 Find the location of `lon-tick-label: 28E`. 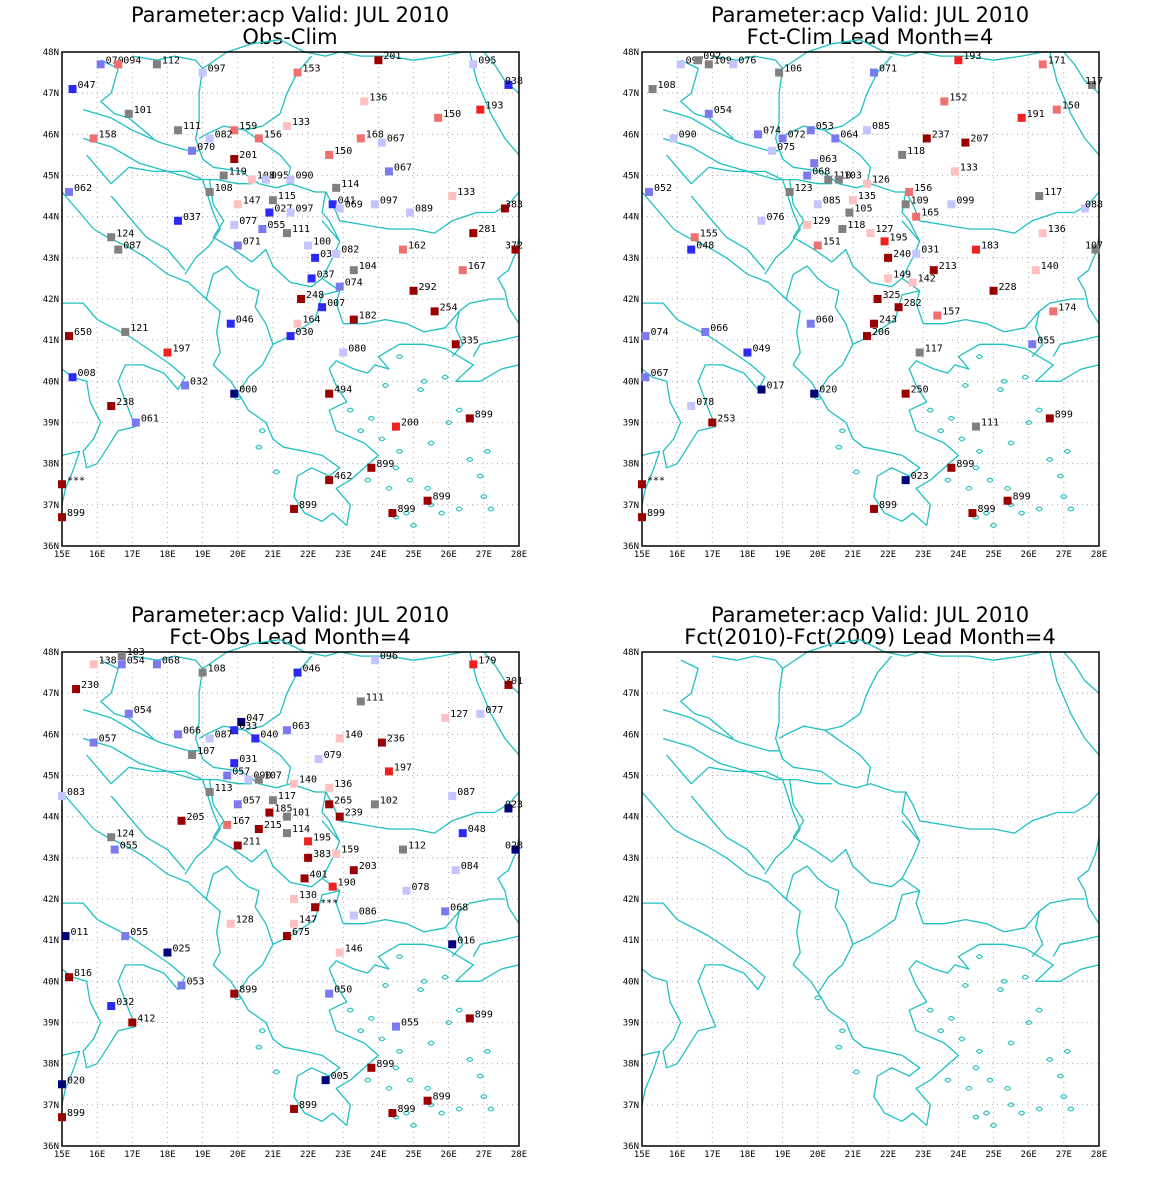

lon-tick-label: 28E is located at coordinates (1099, 1155).